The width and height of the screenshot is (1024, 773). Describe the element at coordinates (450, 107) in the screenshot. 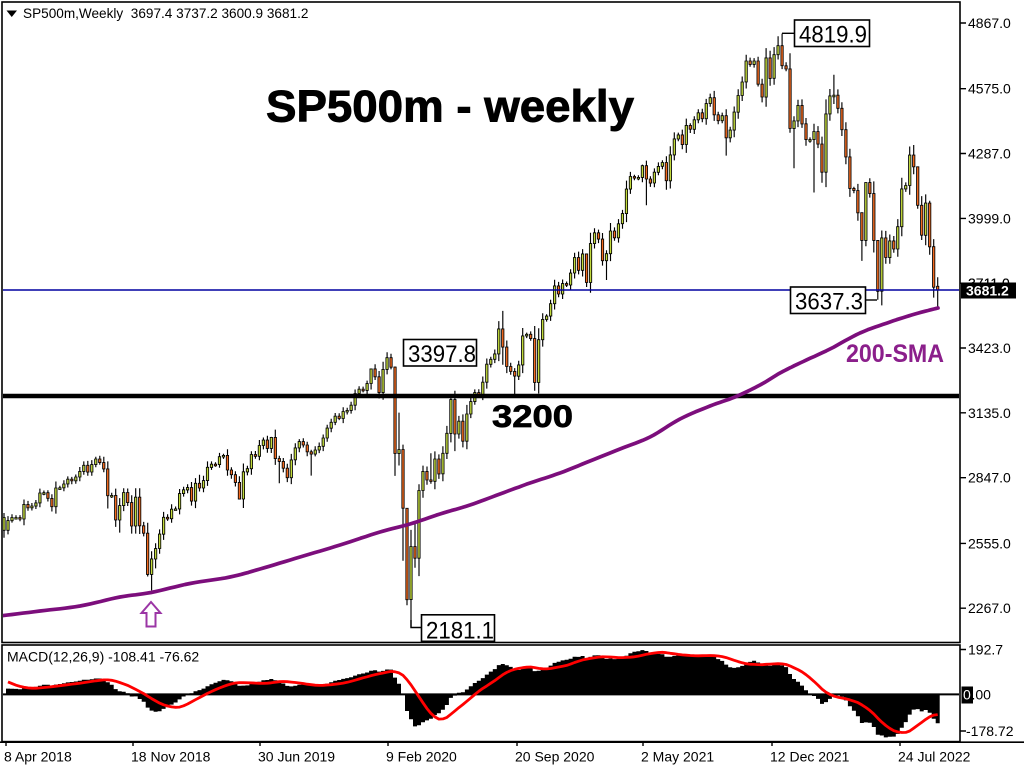

I see `svg-text: SP500m - weekly` at that location.